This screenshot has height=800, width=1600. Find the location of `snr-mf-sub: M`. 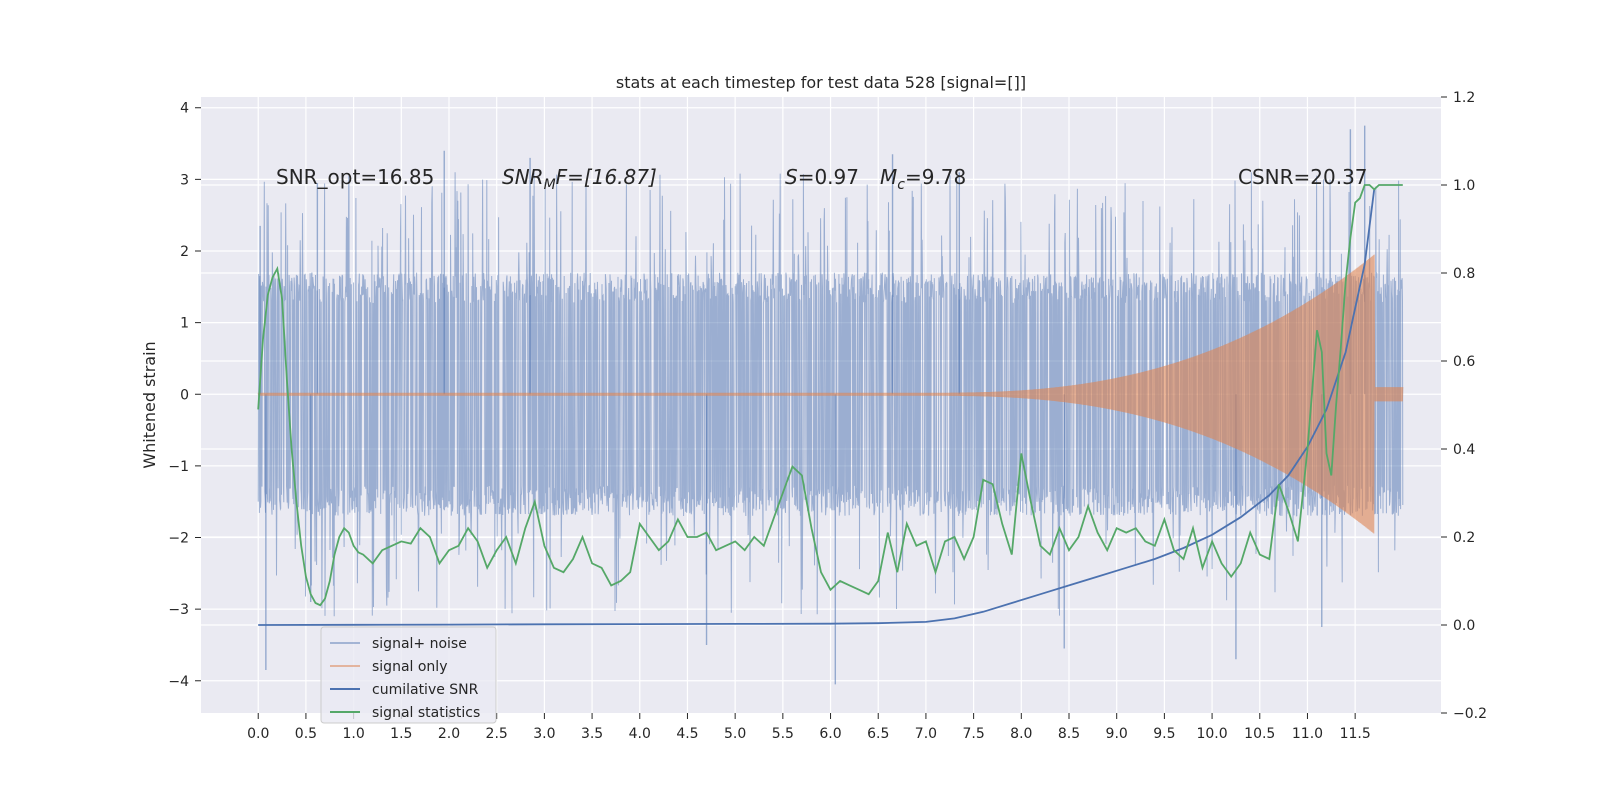

snr-mf-sub: M is located at coordinates (550, 185).